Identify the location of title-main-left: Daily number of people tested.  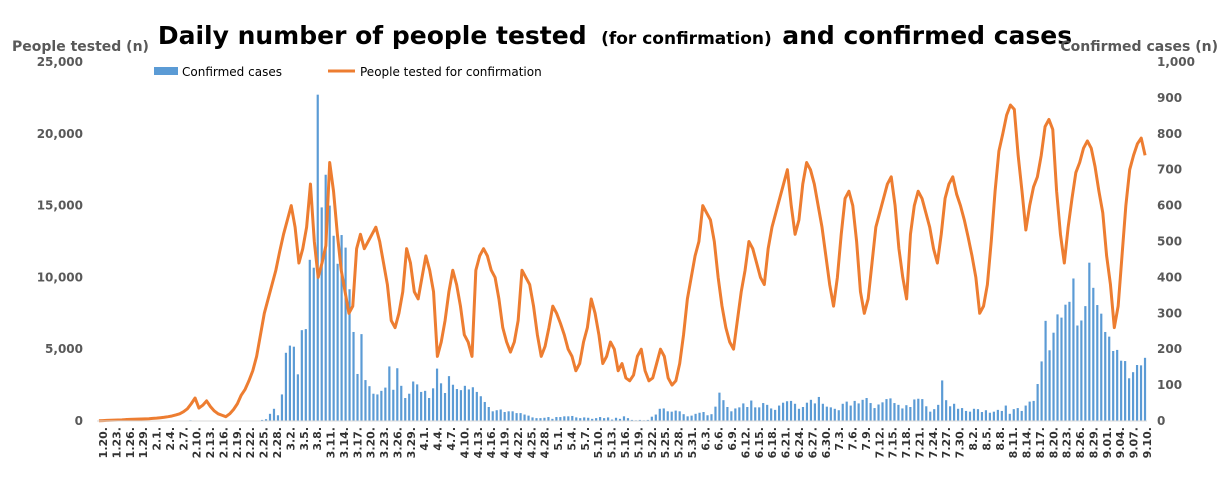
(372, 35).